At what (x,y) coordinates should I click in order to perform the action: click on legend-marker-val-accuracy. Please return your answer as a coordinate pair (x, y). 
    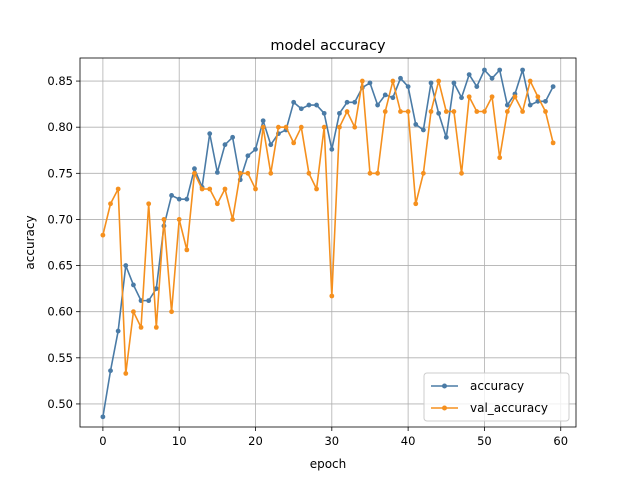
    Looking at the image, I should click on (444, 408).